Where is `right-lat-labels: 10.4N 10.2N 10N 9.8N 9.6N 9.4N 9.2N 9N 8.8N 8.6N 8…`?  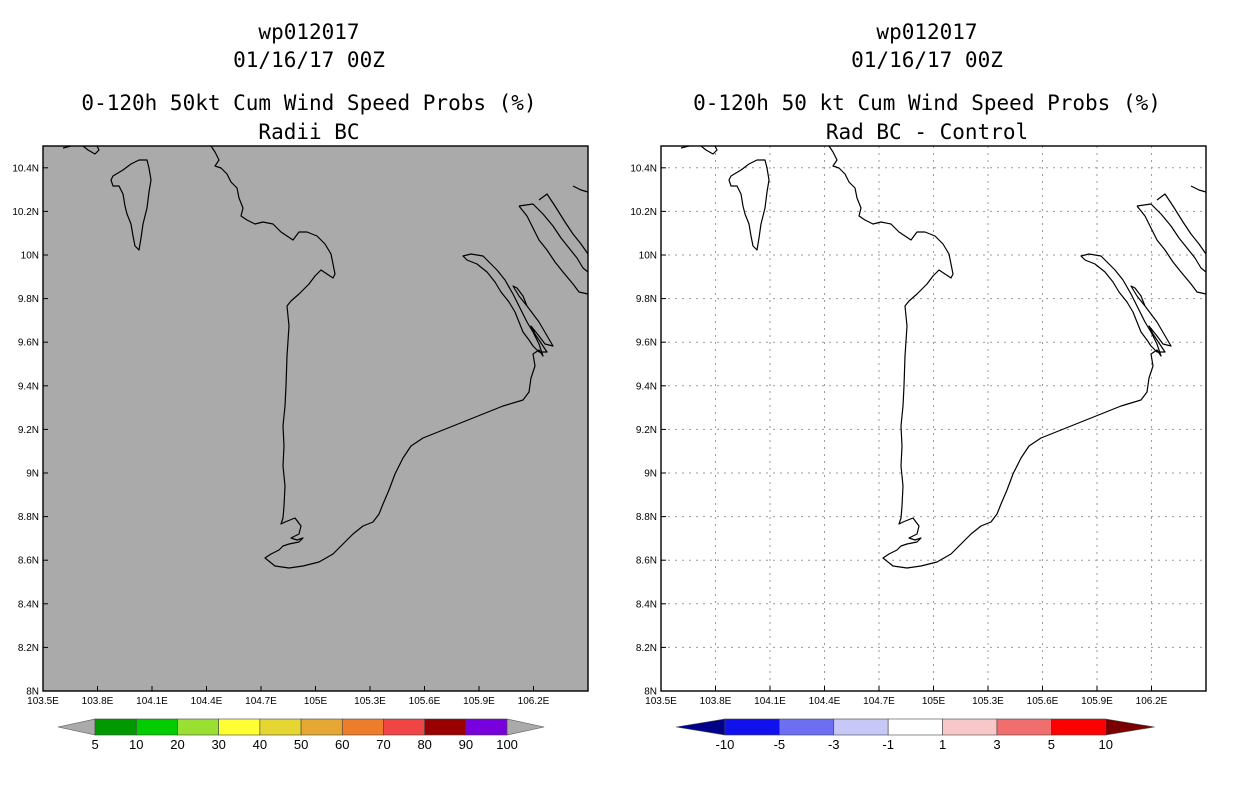 right-lat-labels: 10.4N 10.2N 10N 9.8N 9.6N 9.4N 9.2N 9N 8.8N 8.6N 8… is located at coordinates (648, 430).